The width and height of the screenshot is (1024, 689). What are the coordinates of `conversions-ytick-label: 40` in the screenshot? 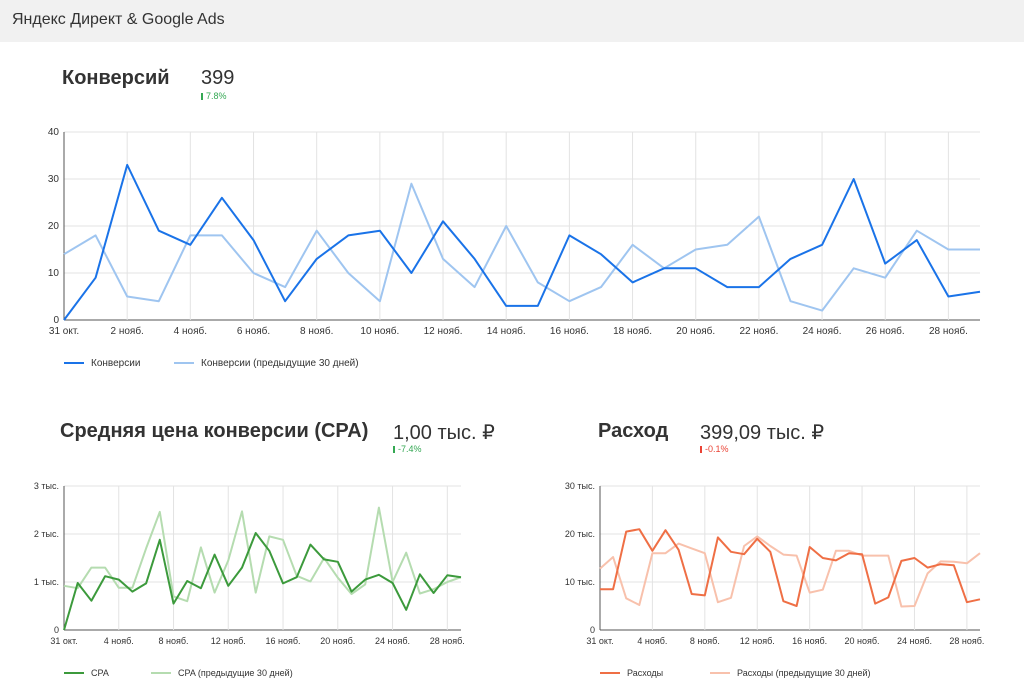 It's located at (54, 132).